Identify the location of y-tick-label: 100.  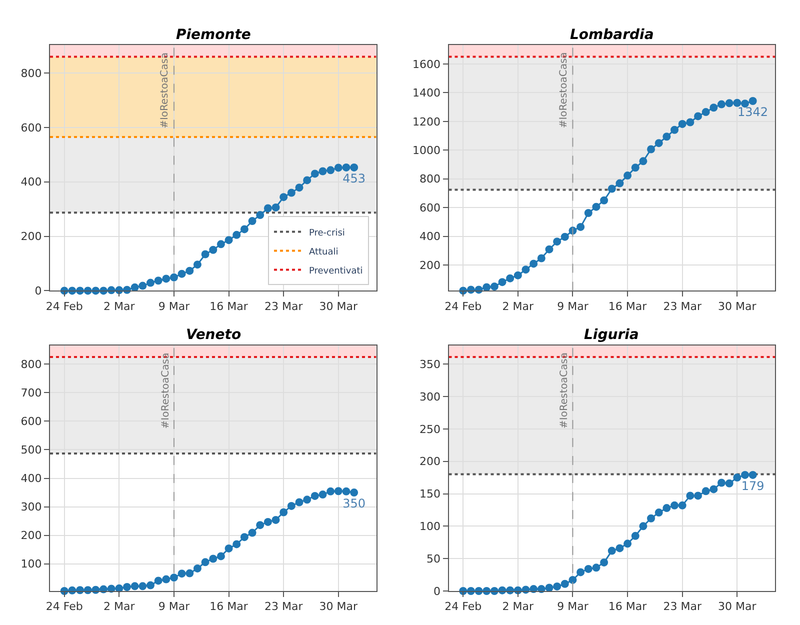
(31, 564).